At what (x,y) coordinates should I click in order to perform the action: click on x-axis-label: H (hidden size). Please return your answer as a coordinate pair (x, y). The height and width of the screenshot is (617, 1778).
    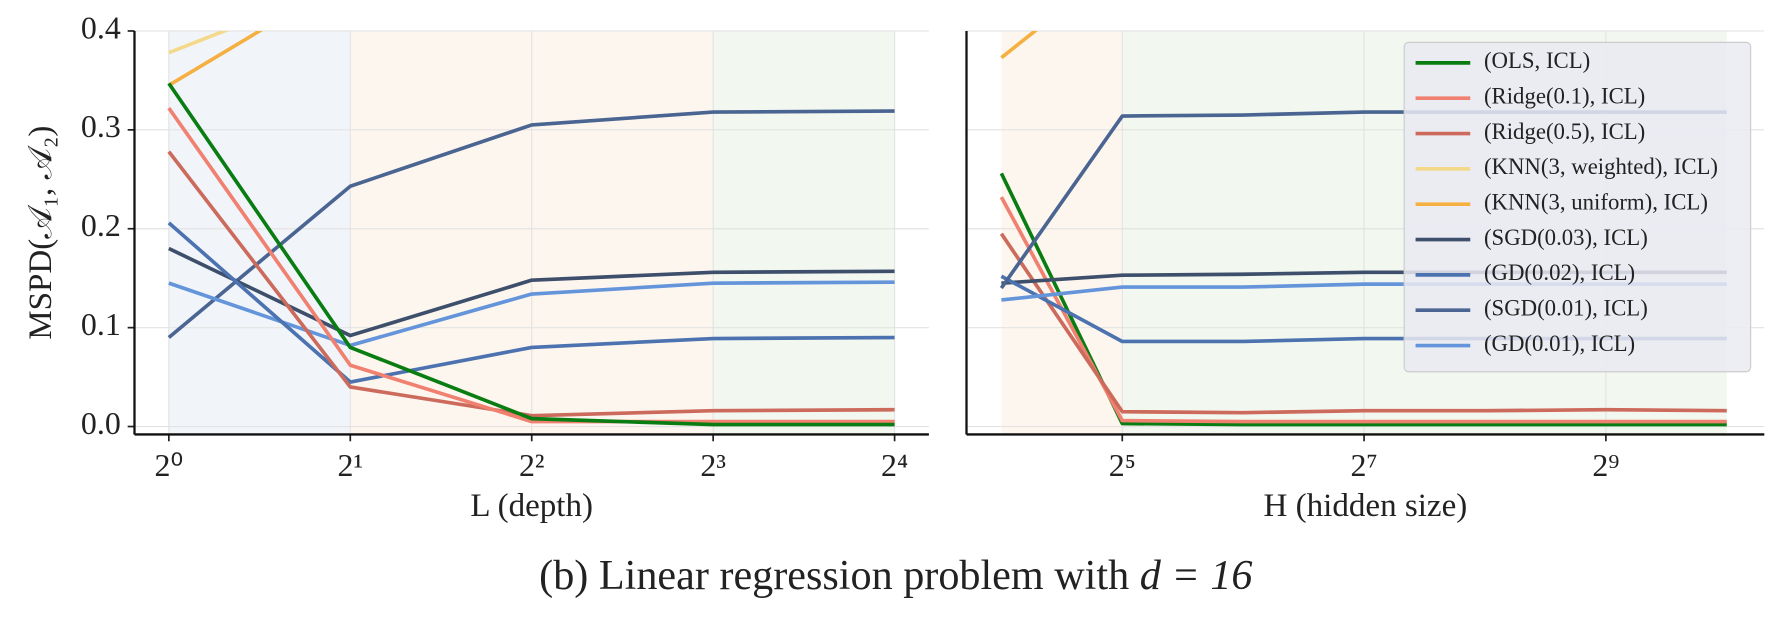
    Looking at the image, I should click on (1366, 506).